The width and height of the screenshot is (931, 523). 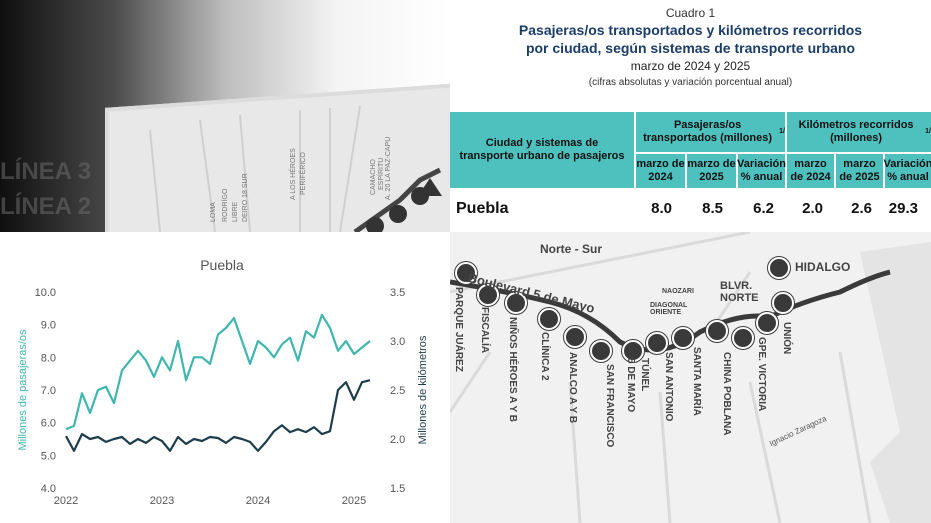 I want to click on y-left-tick-label: 9.0, so click(x=48, y=326).